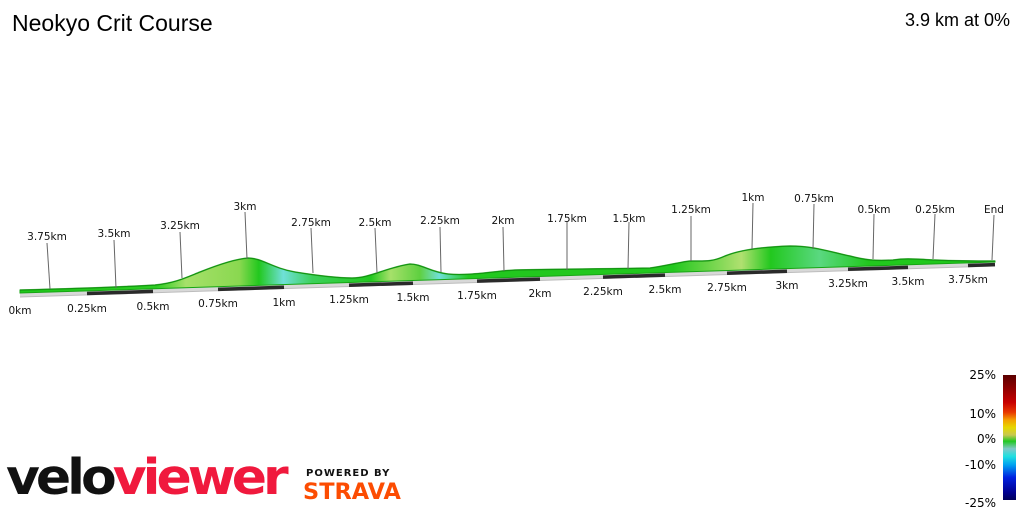 This screenshot has width=1024, height=512. Describe the element at coordinates (980, 465) in the screenshot. I see `legend-label-minus-10: -10%` at that location.